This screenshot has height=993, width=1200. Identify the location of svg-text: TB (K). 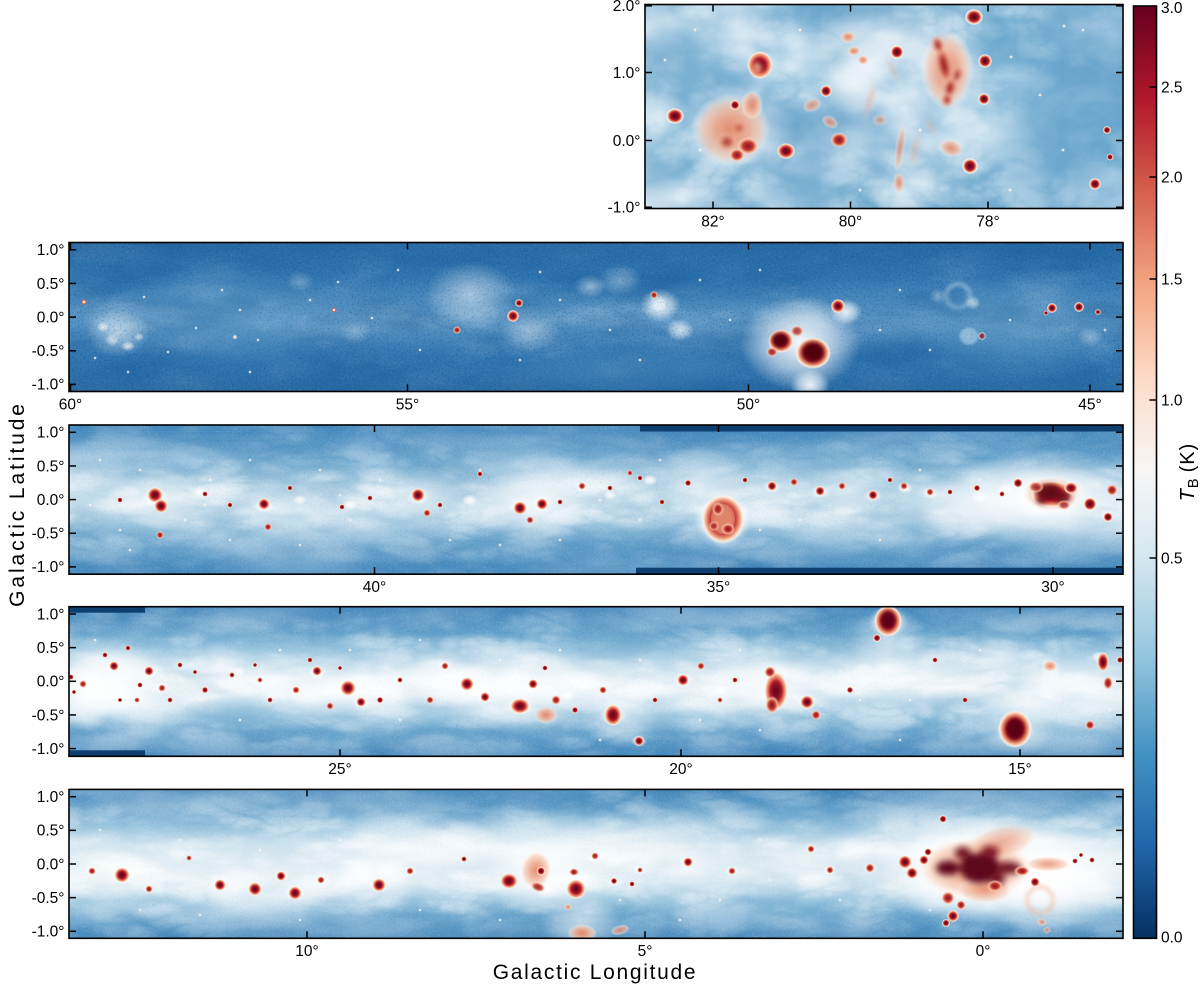
(1188, 472).